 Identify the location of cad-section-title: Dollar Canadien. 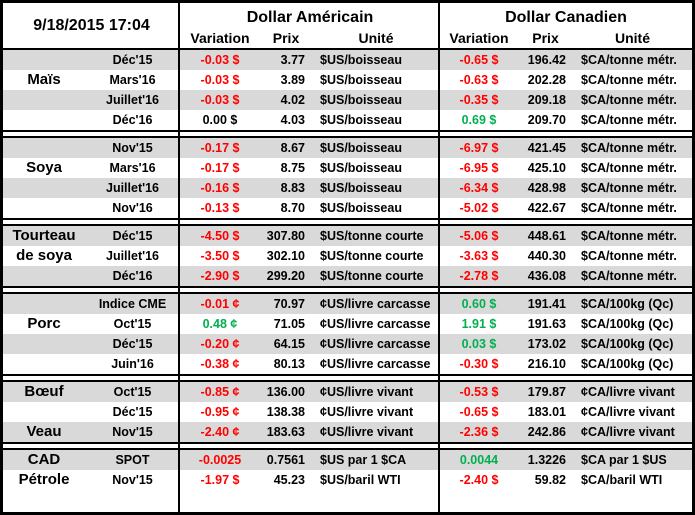
(566, 17).